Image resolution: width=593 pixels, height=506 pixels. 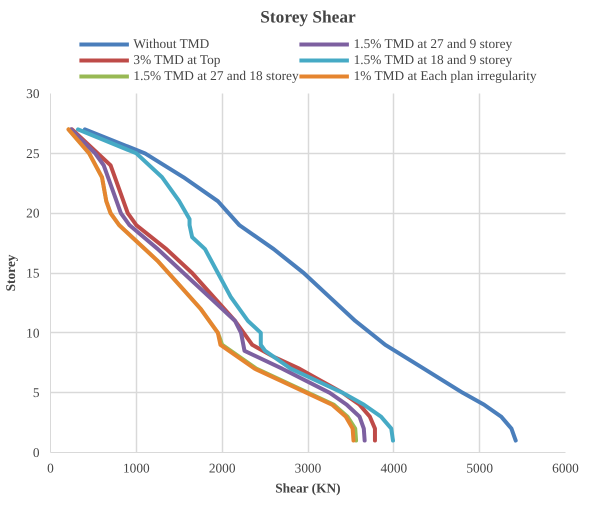 I want to click on legend-label: 3% TMD at Top, so click(x=176, y=60).